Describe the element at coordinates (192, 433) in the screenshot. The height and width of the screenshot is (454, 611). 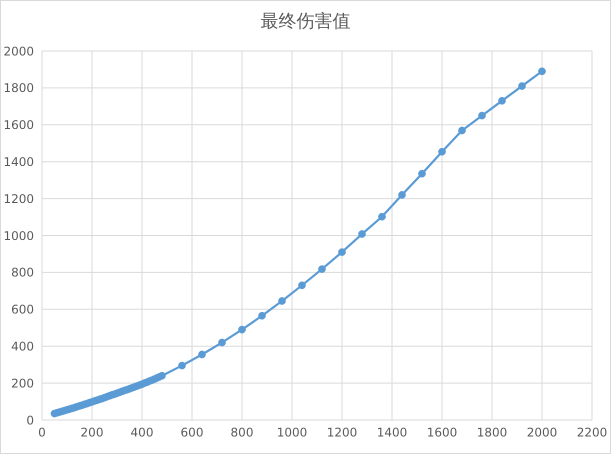
I see `x-tick-label: 600` at that location.